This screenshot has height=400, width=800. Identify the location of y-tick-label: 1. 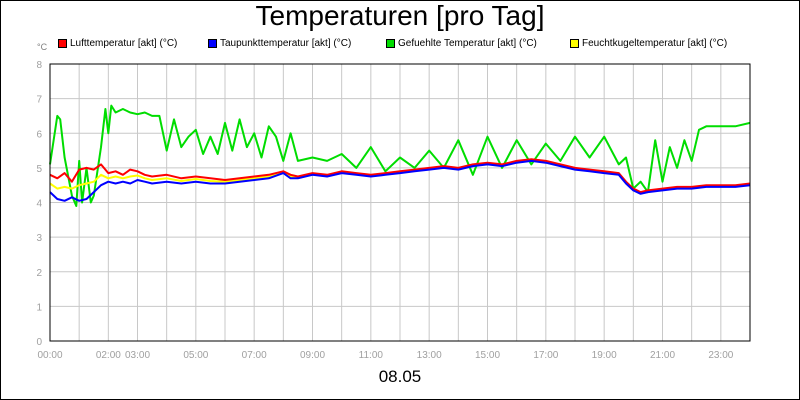
(39, 307).